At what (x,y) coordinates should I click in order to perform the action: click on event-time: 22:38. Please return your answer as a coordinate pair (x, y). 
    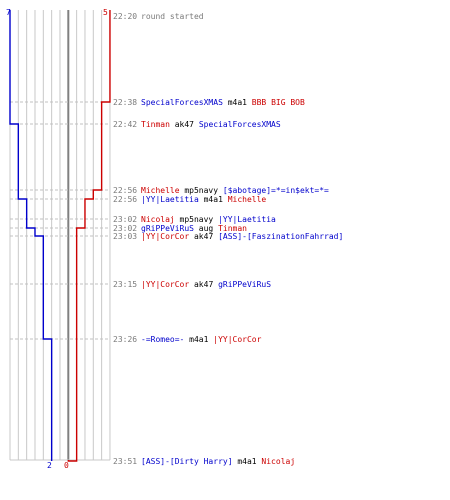
    Looking at the image, I should click on (125, 102).